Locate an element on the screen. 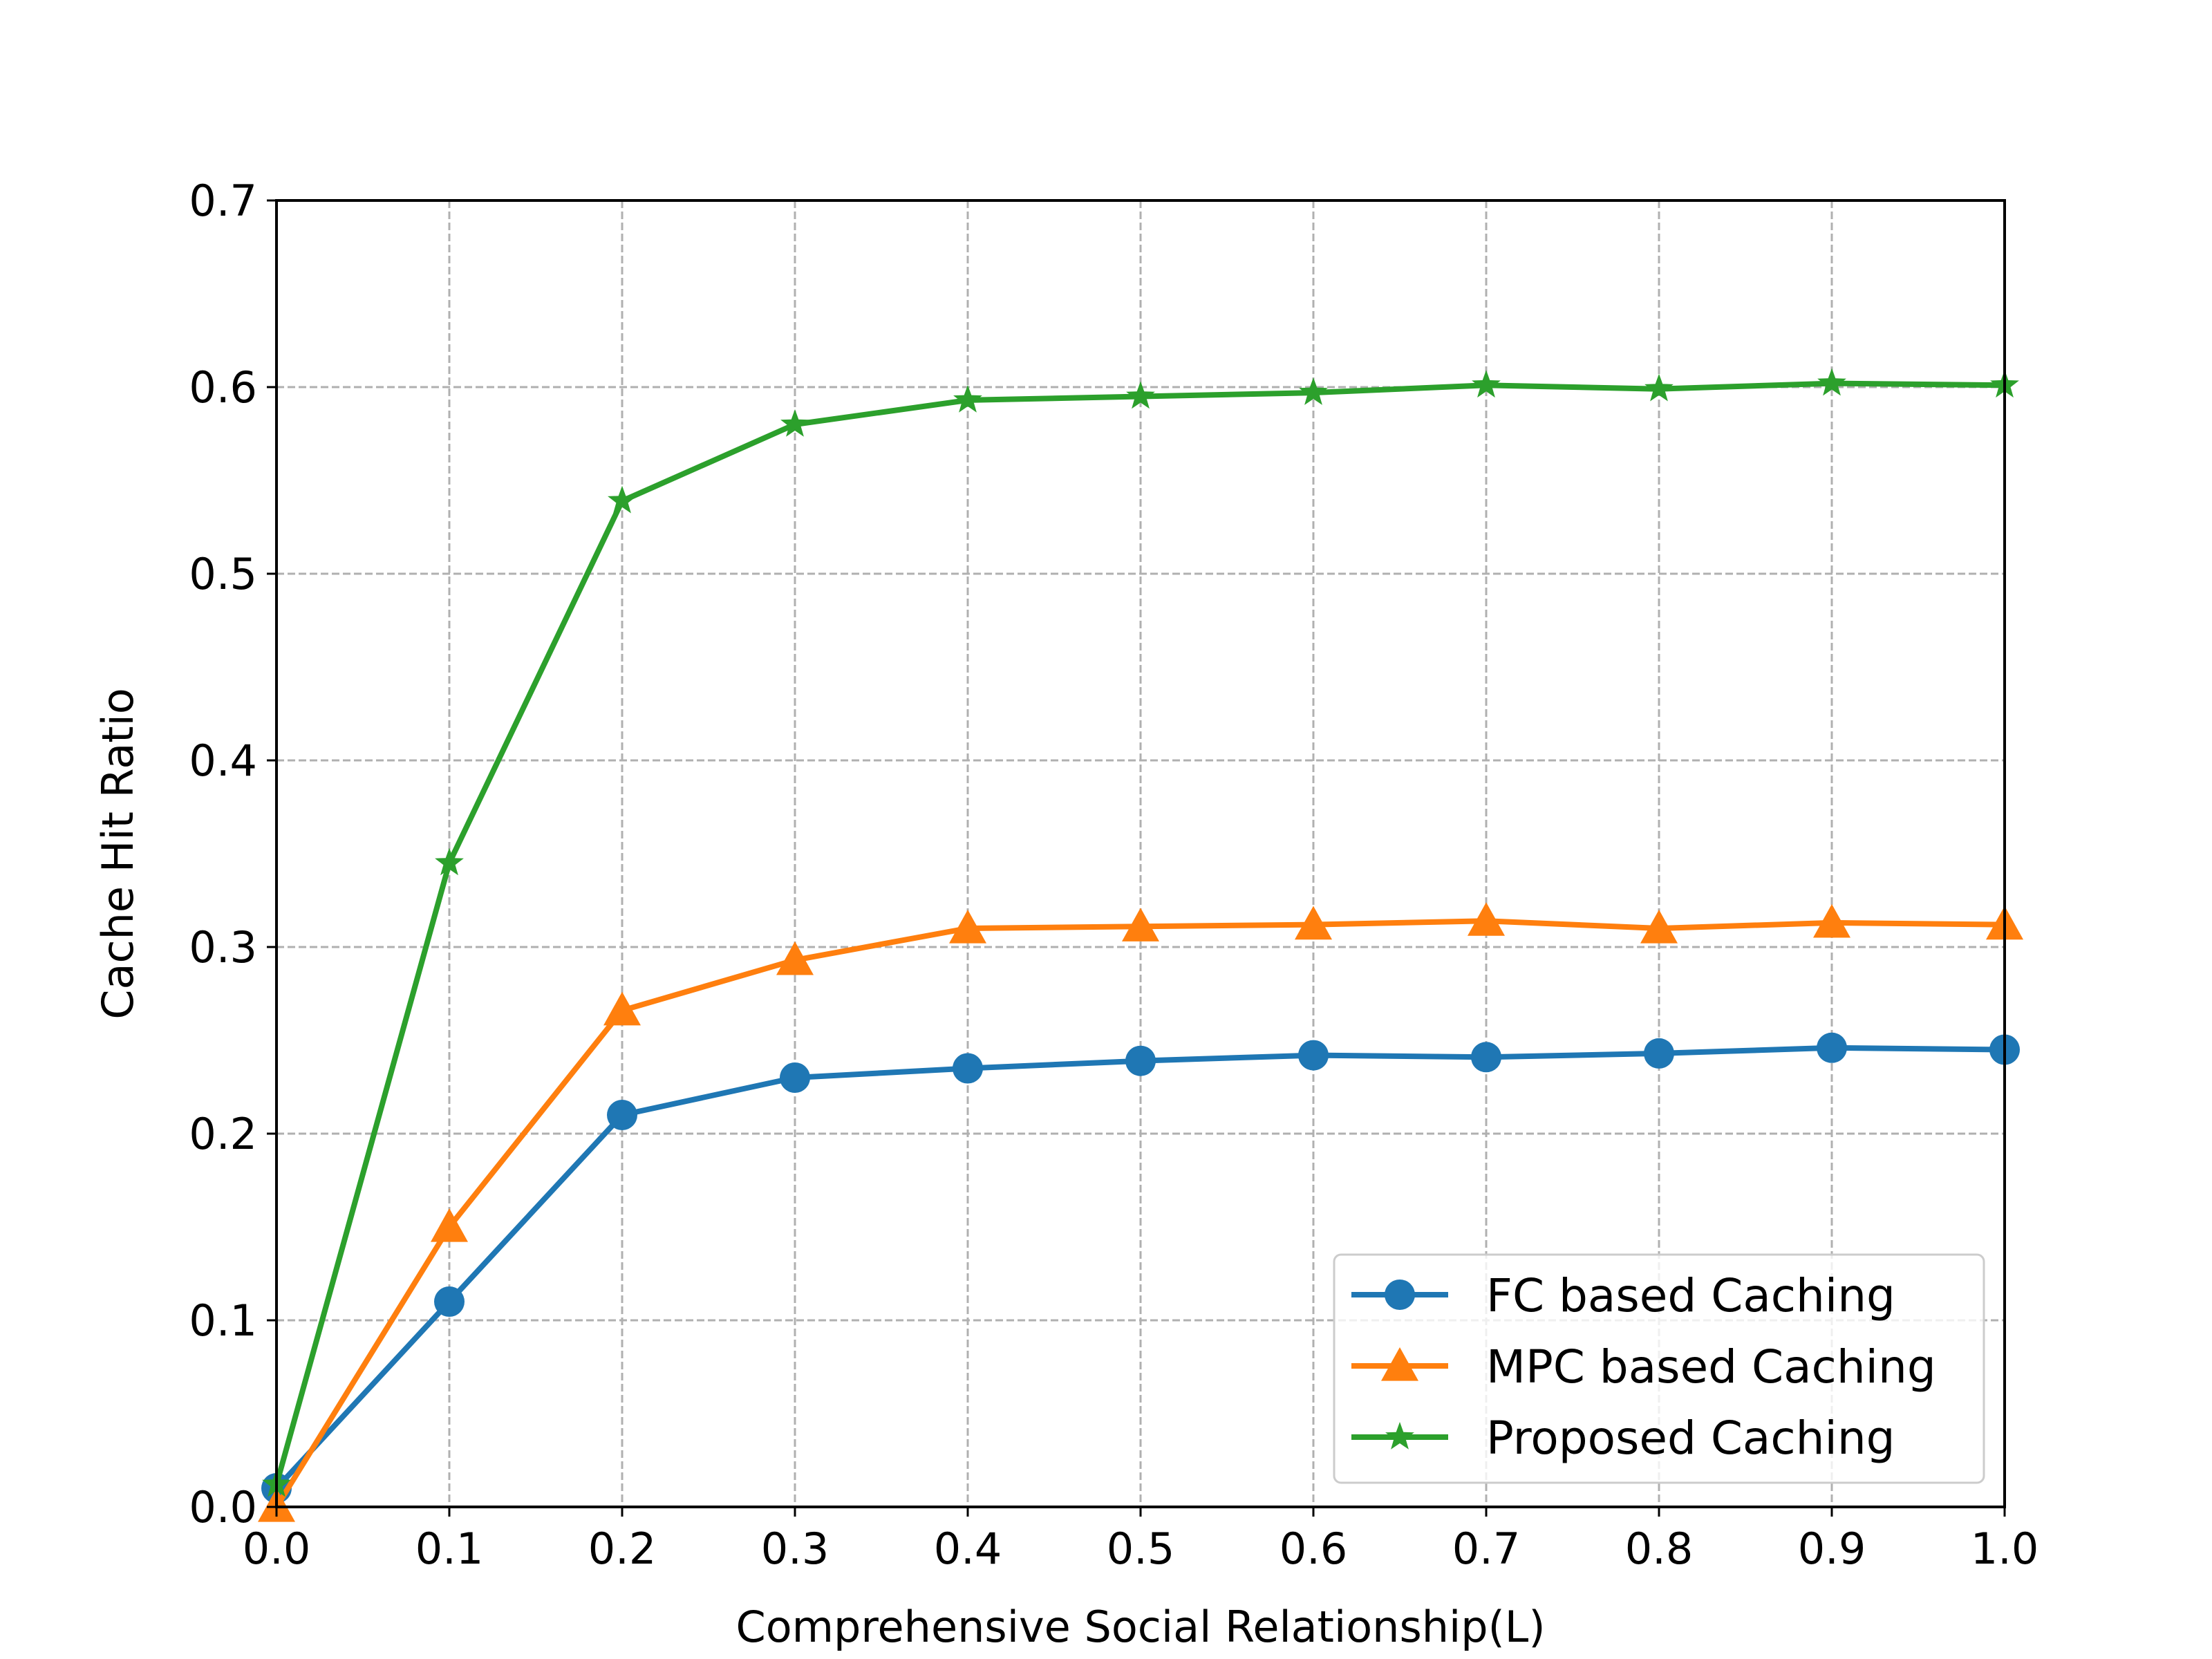 This screenshot has height=1659, width=2212. legend-item: MPC based Caching is located at coordinates (1643, 1367).